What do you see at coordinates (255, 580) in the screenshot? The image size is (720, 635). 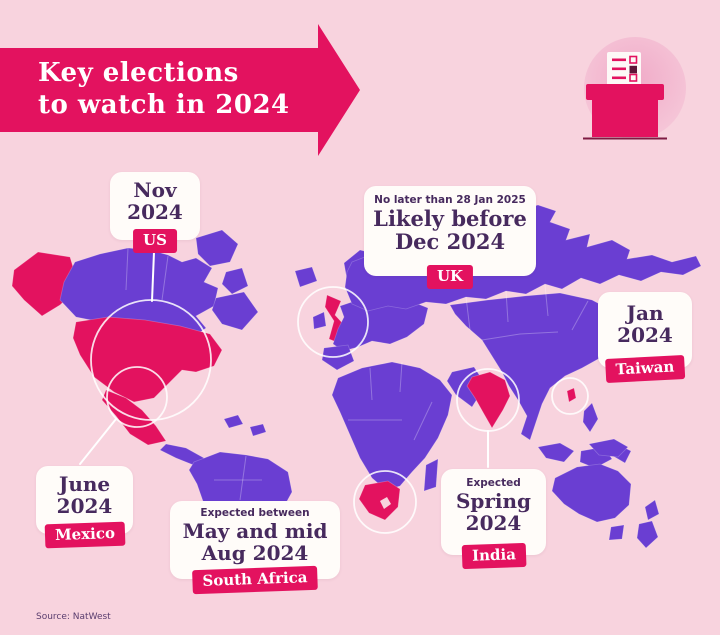 I see `south-africa-country-badge: South Africa` at bounding box center [255, 580].